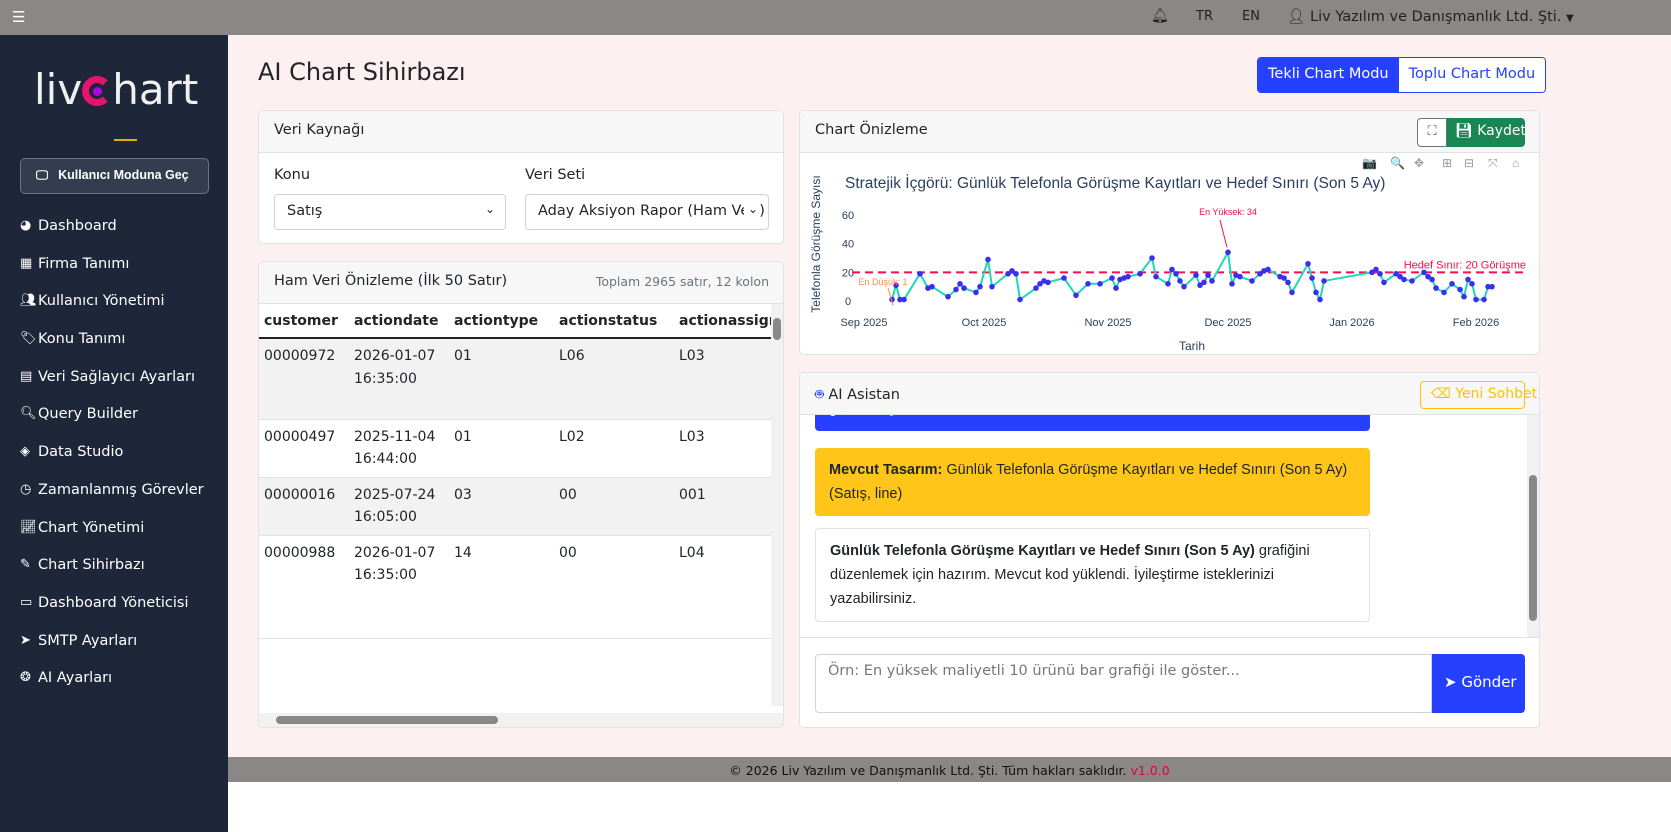 Image resolution: width=1671 pixels, height=832 pixels. I want to click on lang-tr: TR, so click(1204, 16).